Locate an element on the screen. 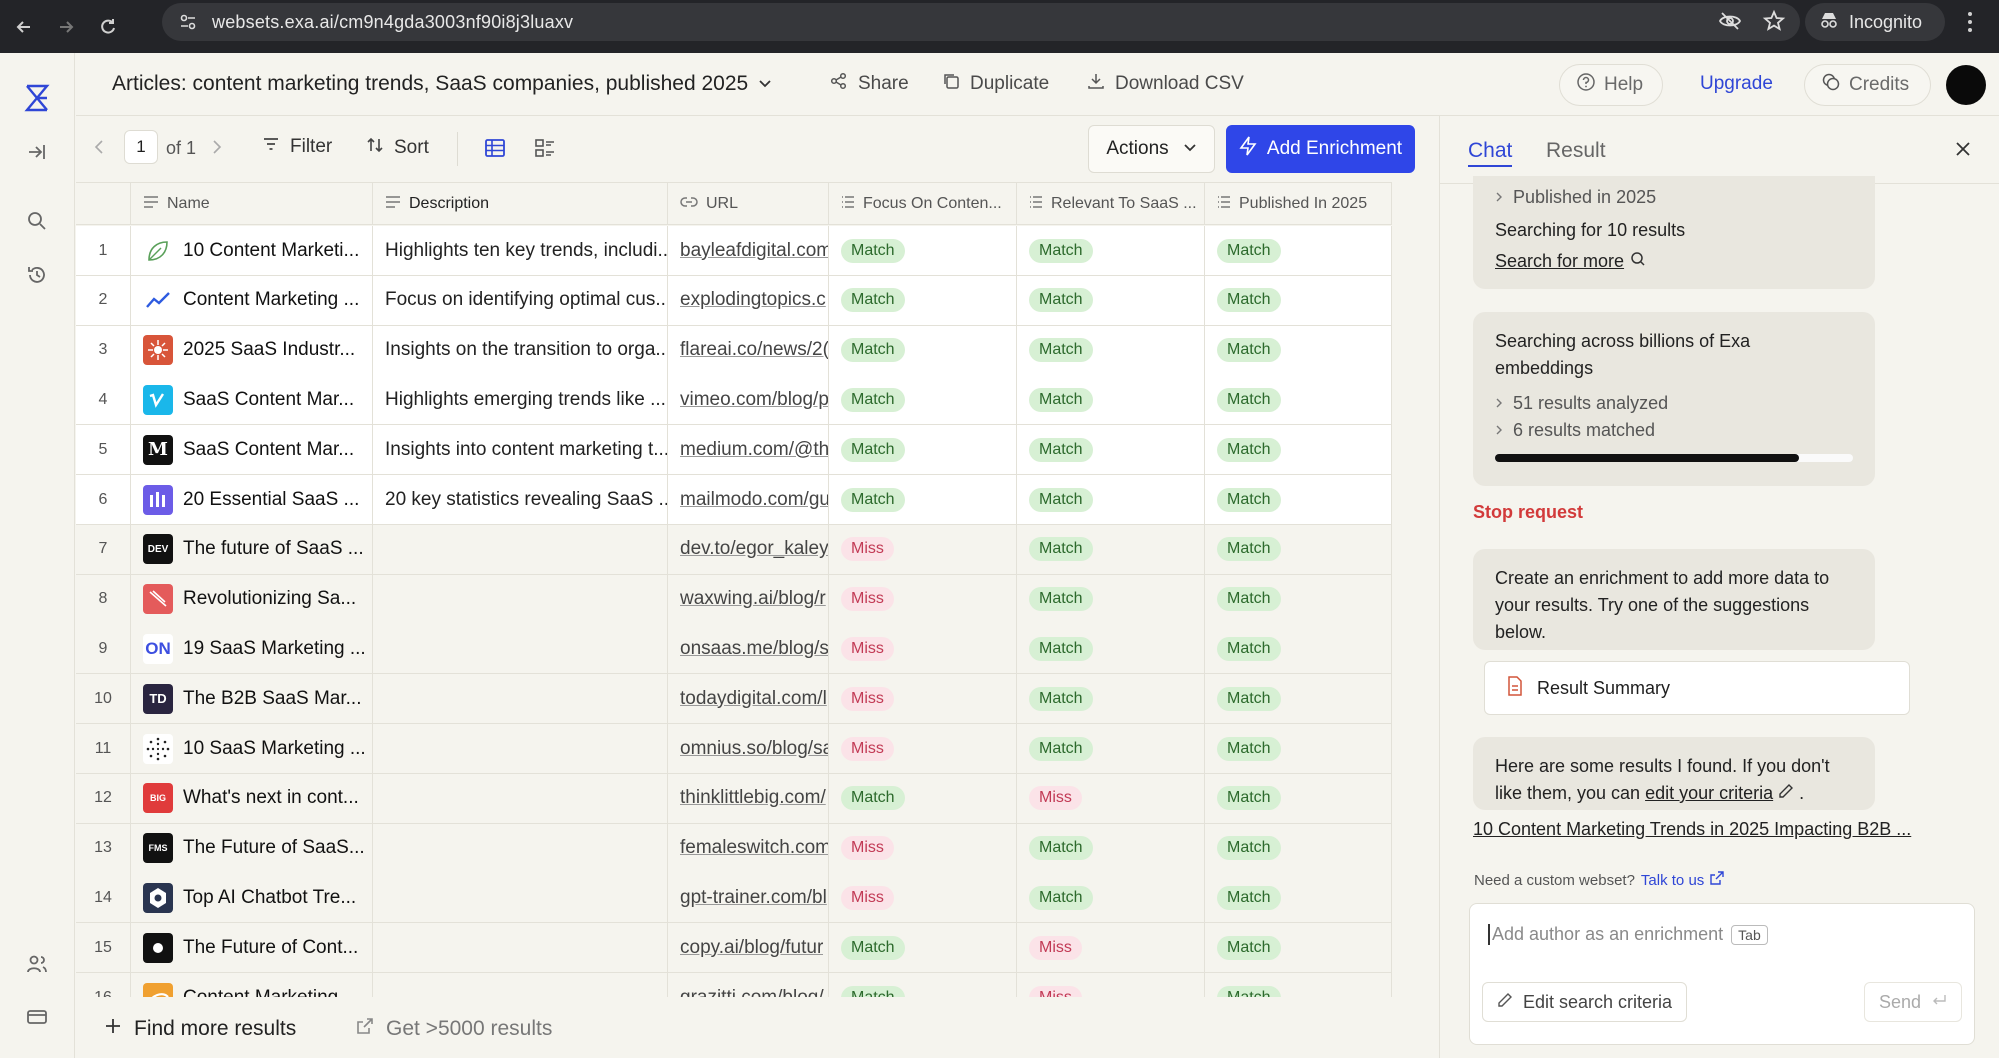 This screenshot has height=1058, width=1999. url-link: waxwing.ai/blog/r is located at coordinates (753, 599).